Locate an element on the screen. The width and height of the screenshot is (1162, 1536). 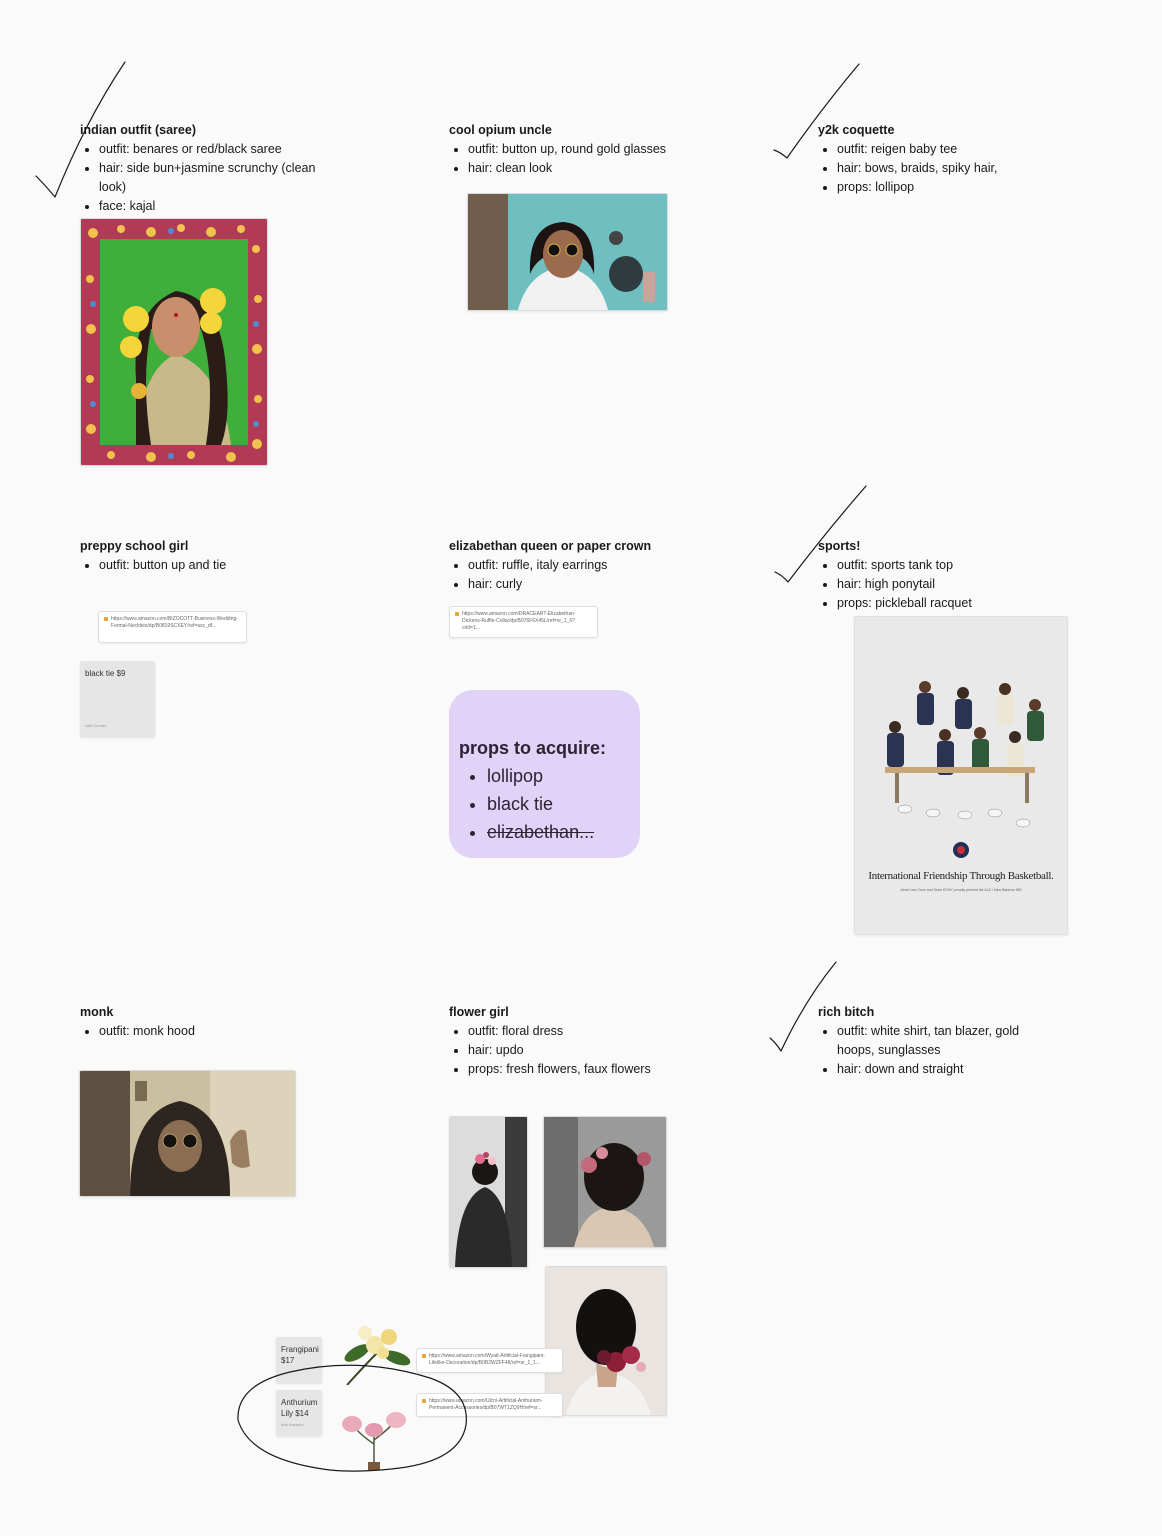
list-item: hair: clean look is located at coordinates (588, 168).